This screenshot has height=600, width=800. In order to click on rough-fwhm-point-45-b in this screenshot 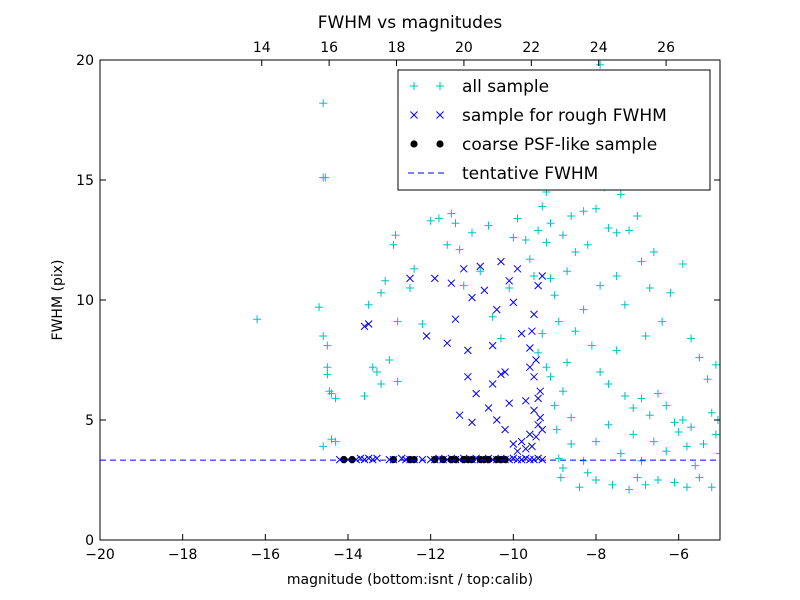, I will do `click(410, 278)`.